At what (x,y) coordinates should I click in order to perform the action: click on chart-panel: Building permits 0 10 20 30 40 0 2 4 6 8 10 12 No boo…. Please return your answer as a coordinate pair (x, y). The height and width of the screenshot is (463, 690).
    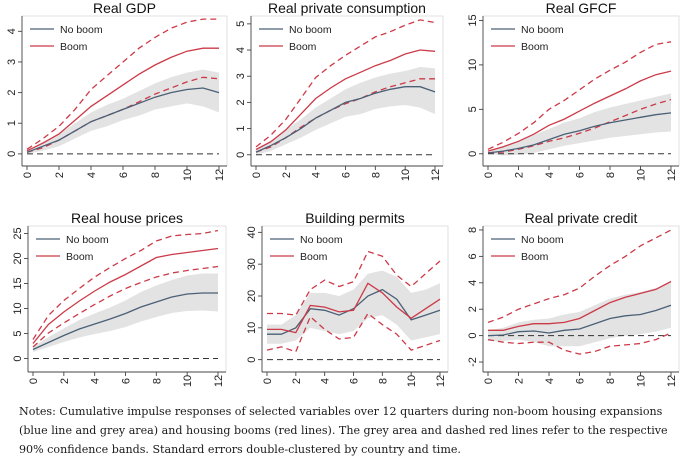
    Looking at the image, I should click on (347, 298).